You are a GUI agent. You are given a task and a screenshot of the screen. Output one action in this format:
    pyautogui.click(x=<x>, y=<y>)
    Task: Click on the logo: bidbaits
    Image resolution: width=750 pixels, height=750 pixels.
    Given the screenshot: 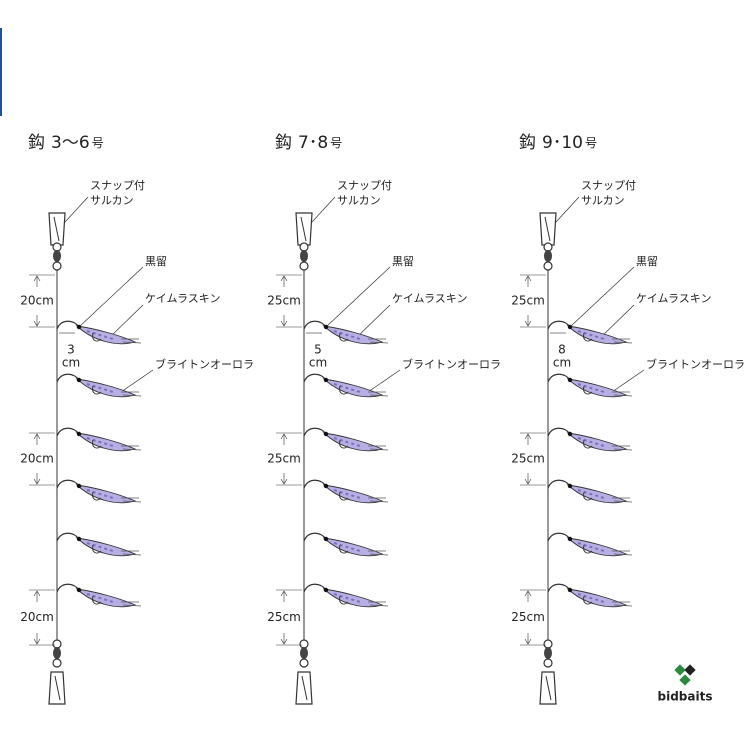 What is the action you would take?
    pyautogui.click(x=685, y=684)
    